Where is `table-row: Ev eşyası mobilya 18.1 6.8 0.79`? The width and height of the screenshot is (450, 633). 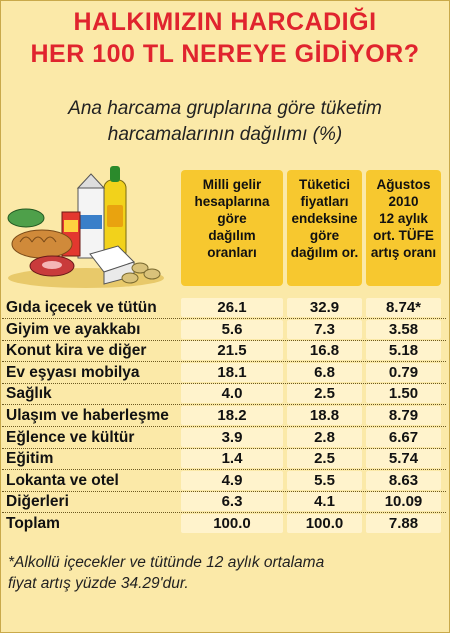 table-row: Ev eşyası mobilya 18.1 6.8 0.79 is located at coordinates (224, 373).